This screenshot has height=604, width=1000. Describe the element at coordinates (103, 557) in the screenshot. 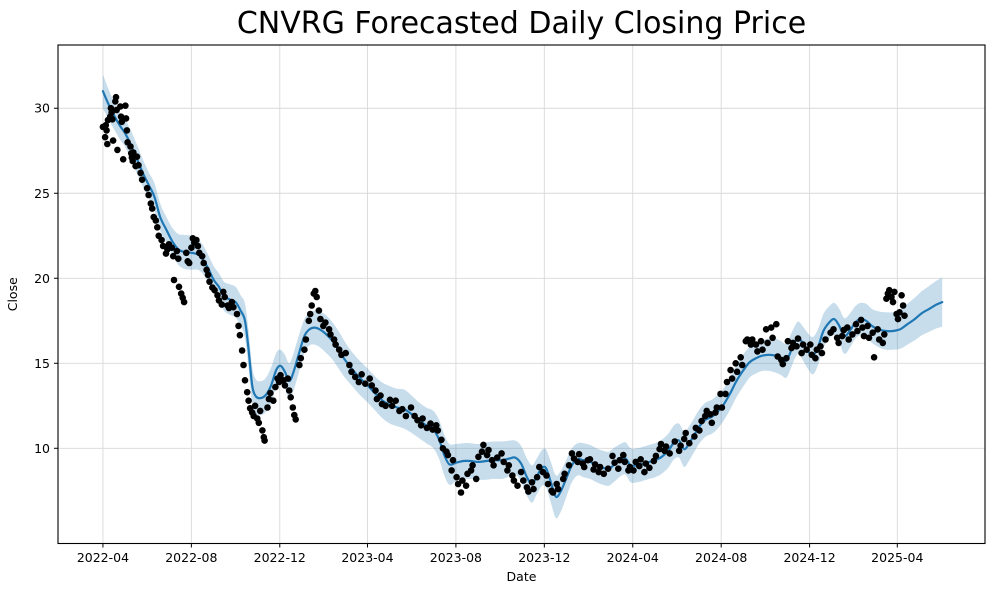

I see `x-tick-label: 2022-04` at that location.